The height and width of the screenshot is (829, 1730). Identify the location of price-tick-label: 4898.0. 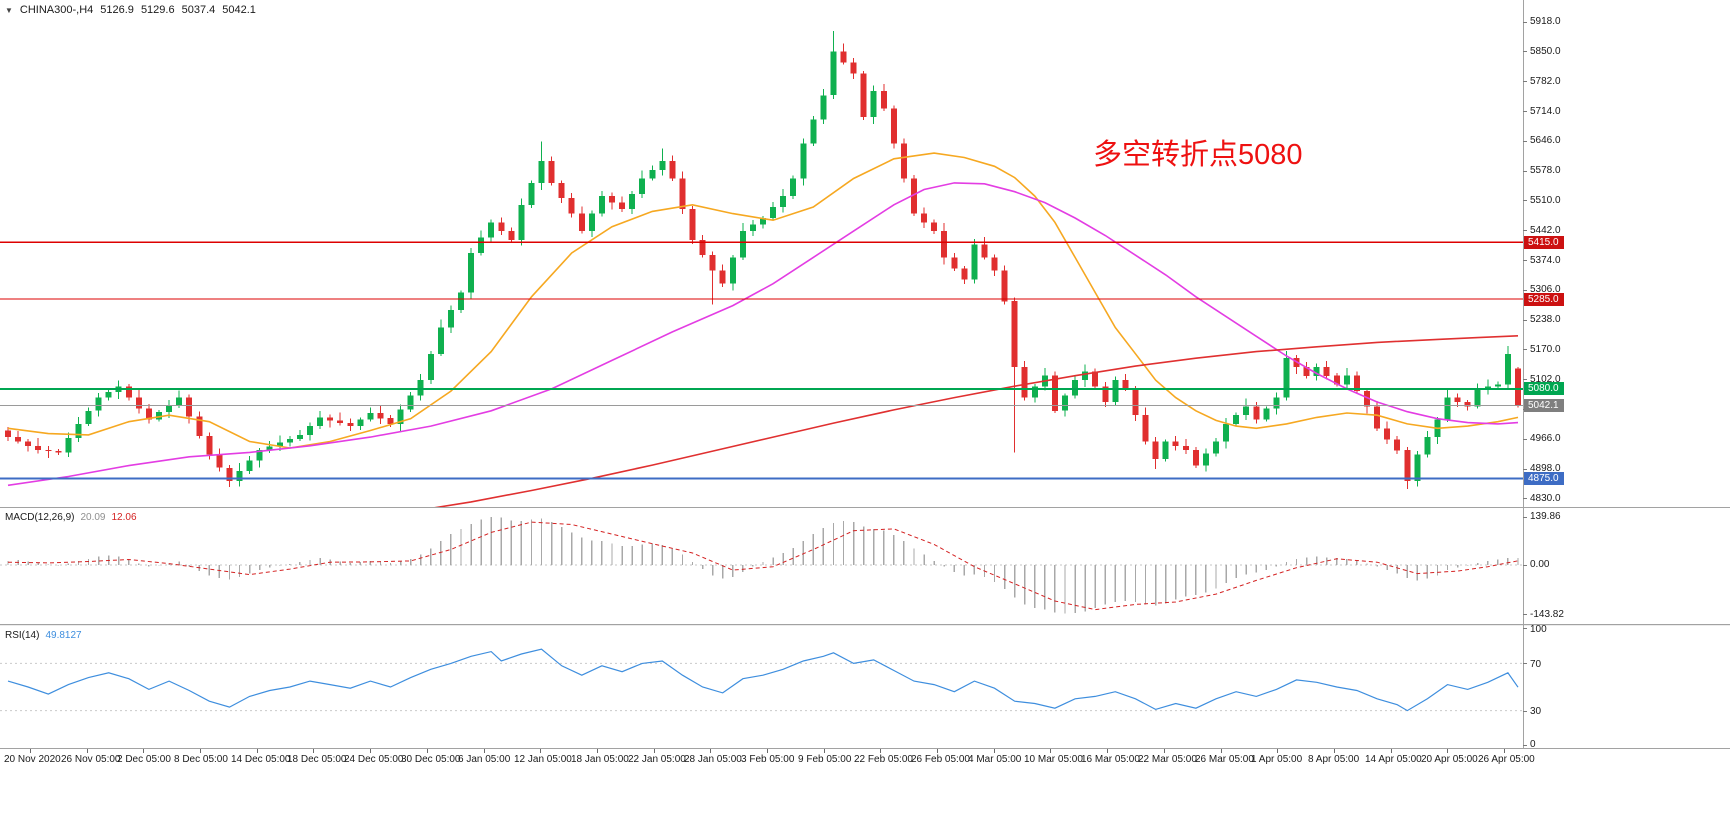
(1545, 468).